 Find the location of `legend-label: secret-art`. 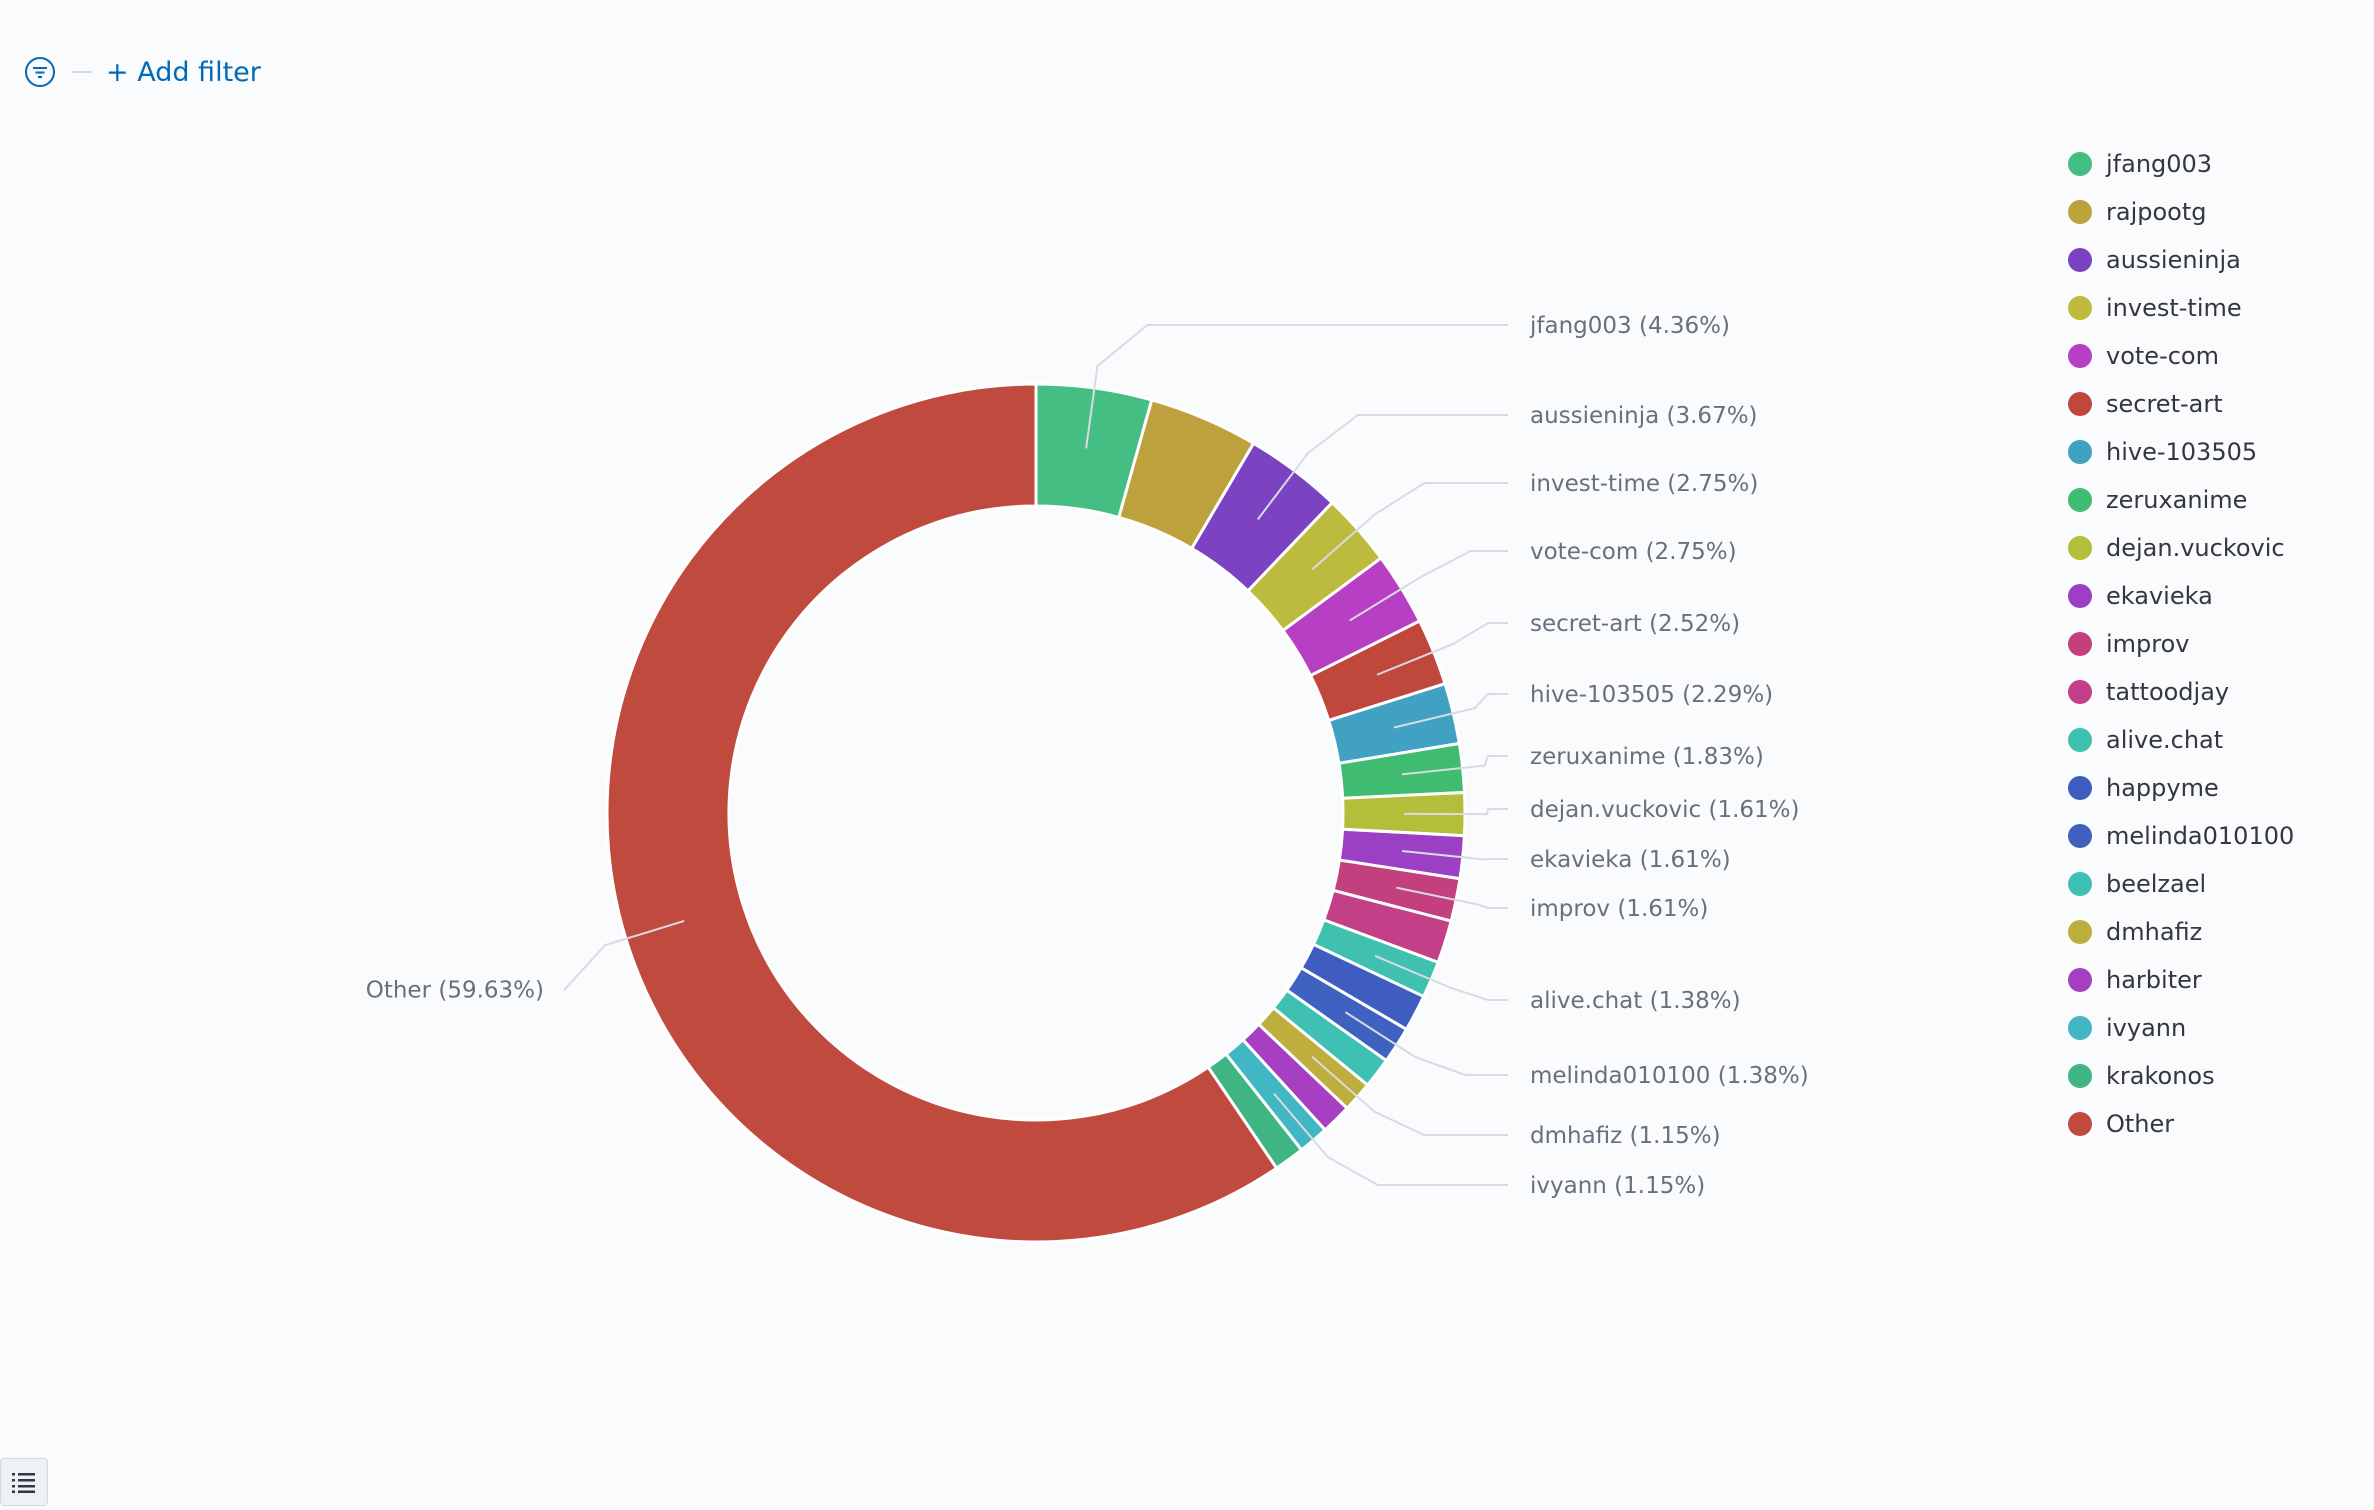

legend-label: secret-art is located at coordinates (2164, 404).